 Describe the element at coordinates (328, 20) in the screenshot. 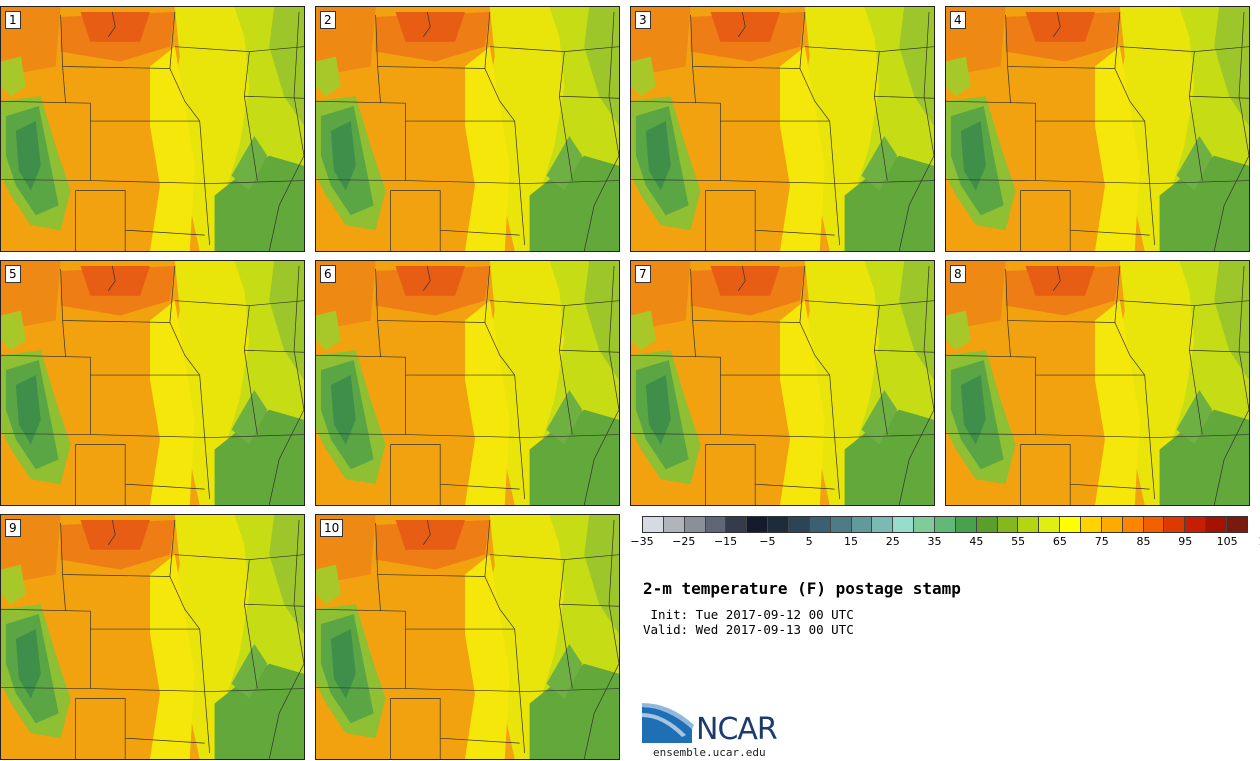

I see `member-number: 2` at that location.